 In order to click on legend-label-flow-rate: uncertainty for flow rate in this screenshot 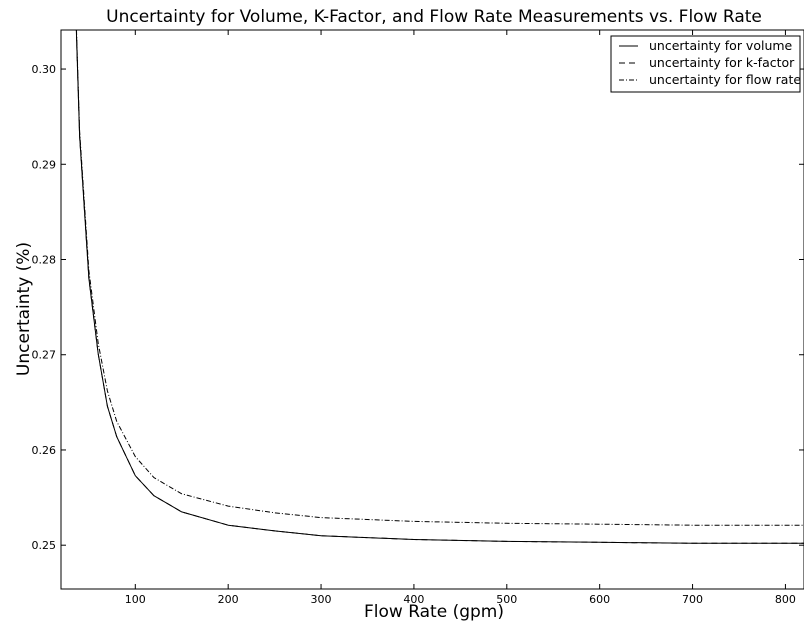, I will do `click(725, 79)`.